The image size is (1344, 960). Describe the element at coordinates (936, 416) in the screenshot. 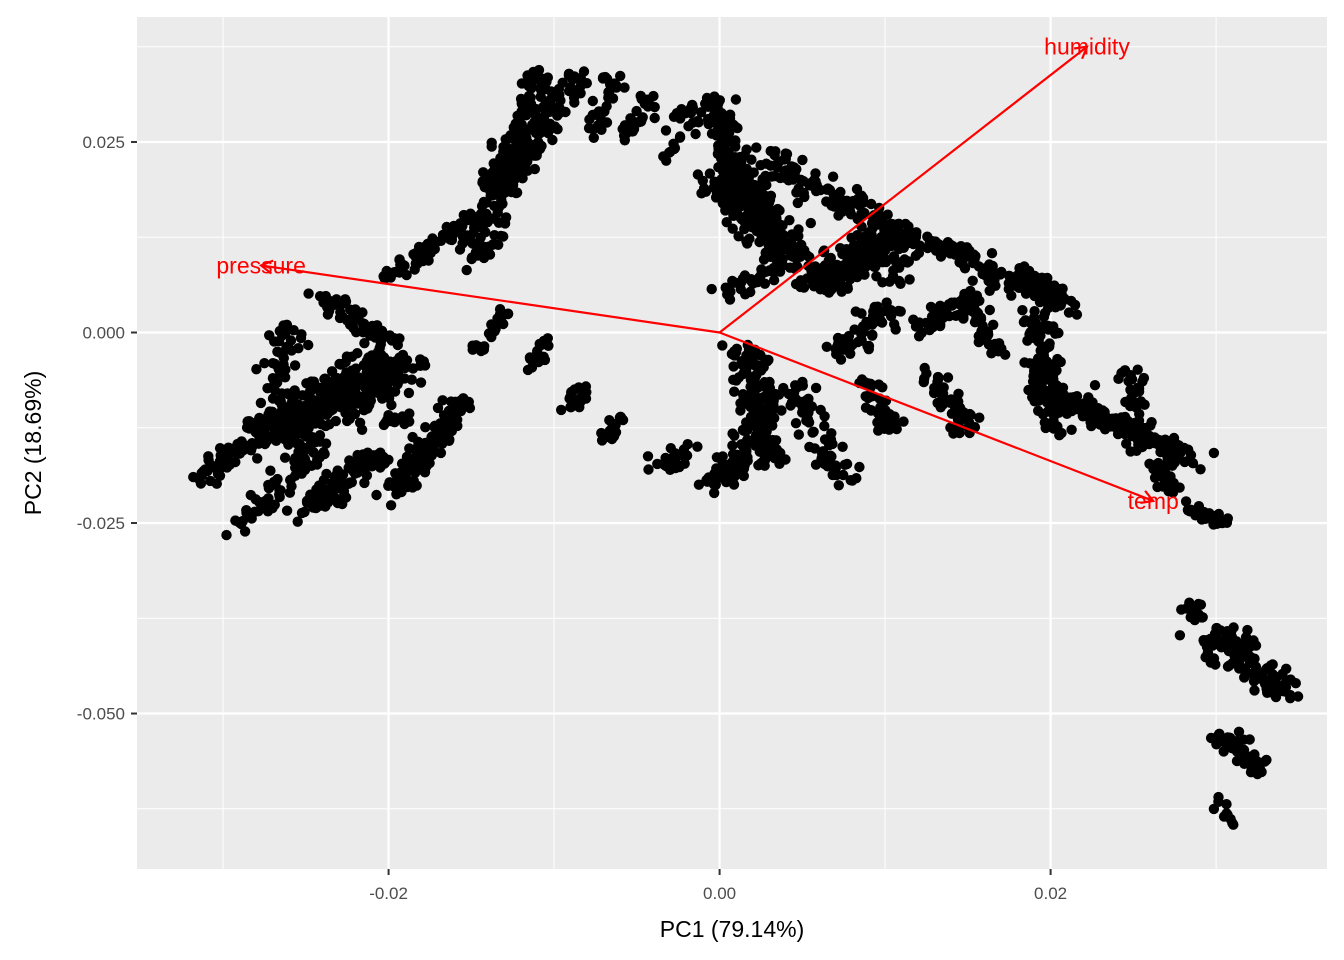

I see `loading-arrow-temp` at that location.